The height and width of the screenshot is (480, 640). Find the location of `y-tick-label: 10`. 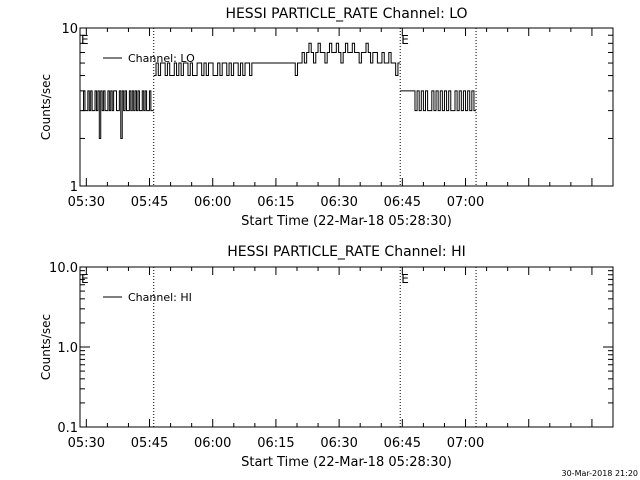

y-tick-label: 10 is located at coordinates (69, 29).